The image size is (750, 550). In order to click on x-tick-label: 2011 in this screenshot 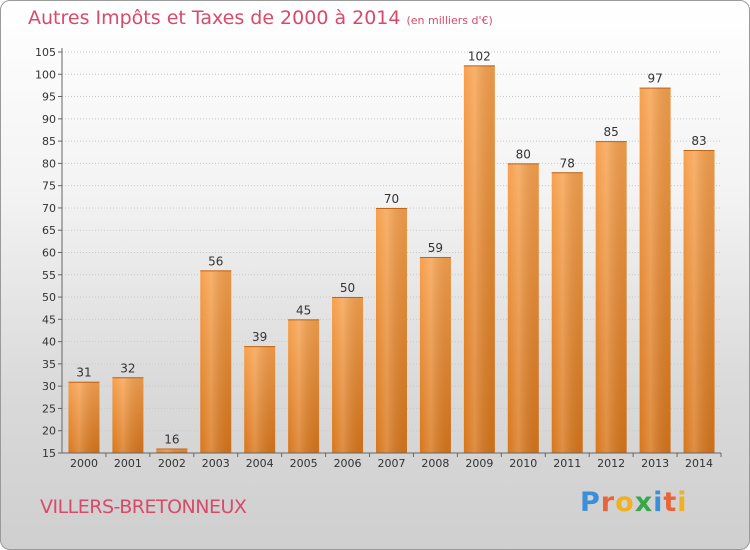, I will do `click(567, 463)`.